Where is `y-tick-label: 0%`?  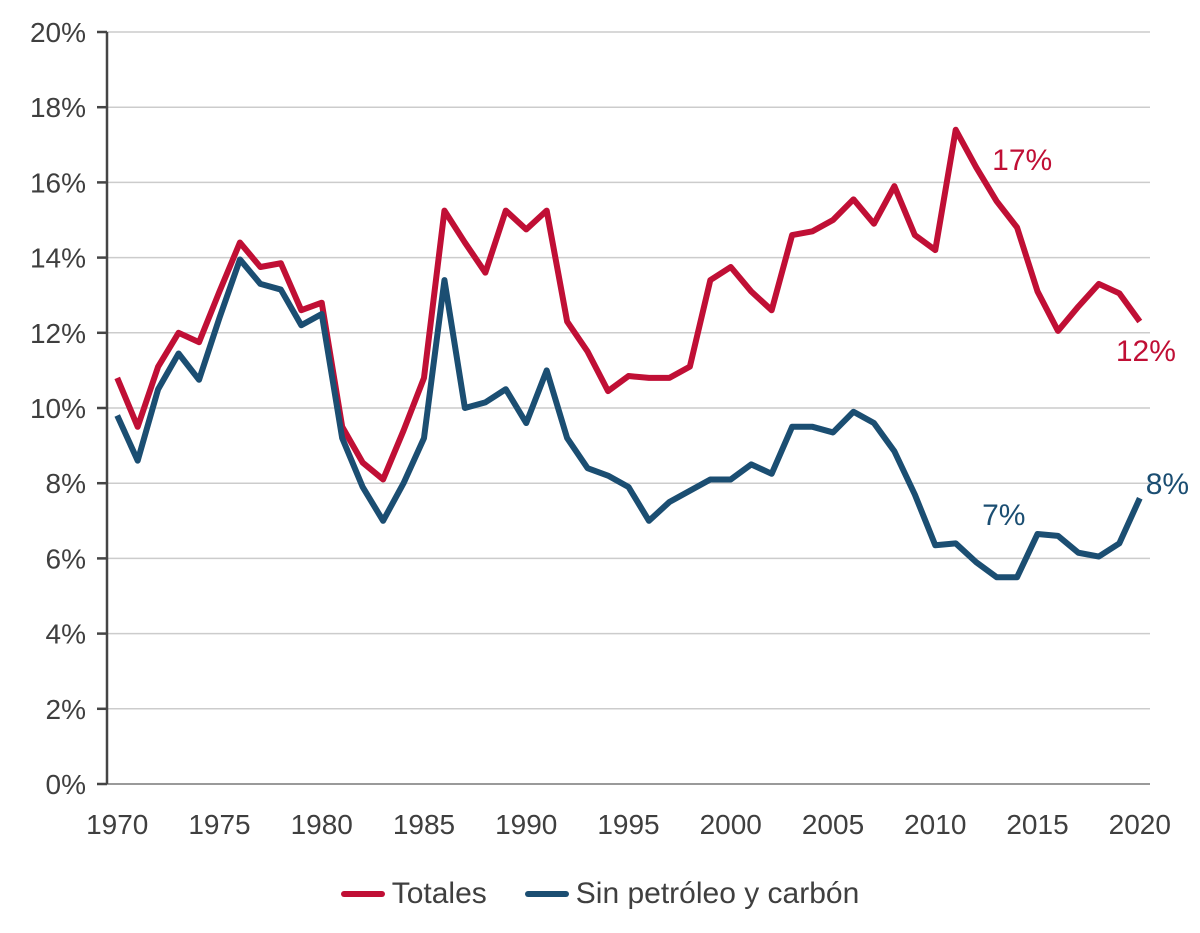 y-tick-label: 0% is located at coordinates (66, 784).